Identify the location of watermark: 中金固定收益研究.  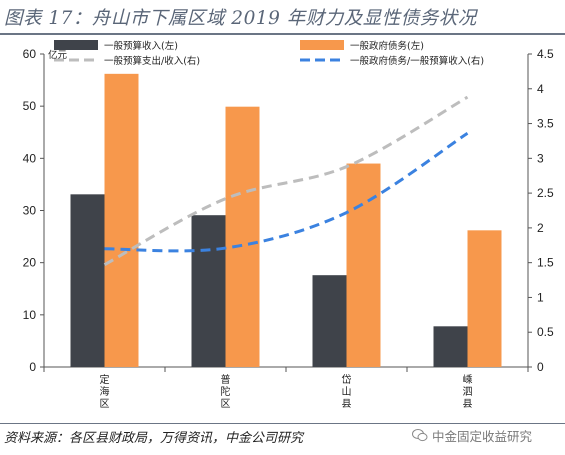
(472, 435).